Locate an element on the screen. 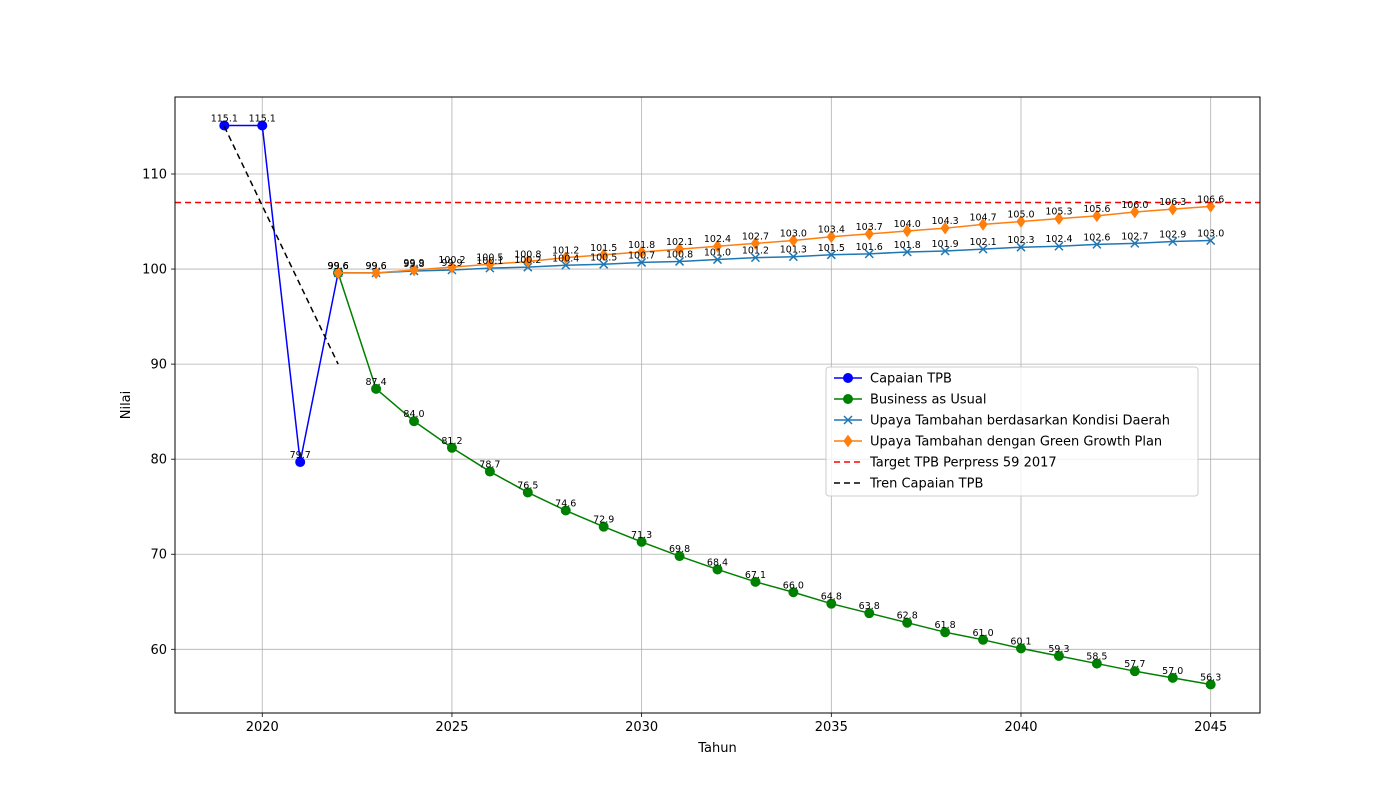  series-upaya-tambahan-dengan-green-growth-plan is located at coordinates (774, 239).